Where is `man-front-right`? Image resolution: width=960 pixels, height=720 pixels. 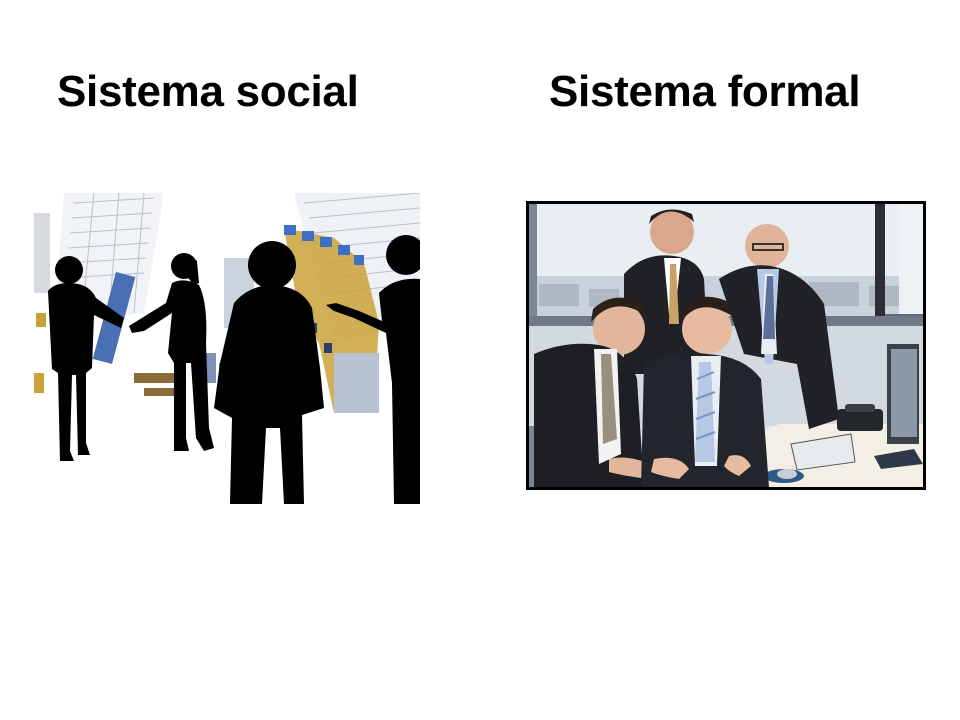 man-front-right is located at coordinates (705, 391).